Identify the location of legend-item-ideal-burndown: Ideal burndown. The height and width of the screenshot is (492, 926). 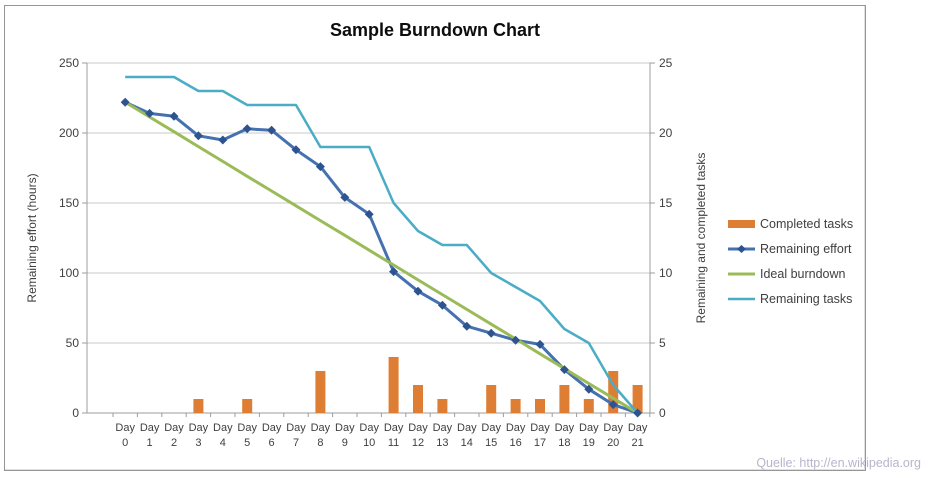
(803, 273).